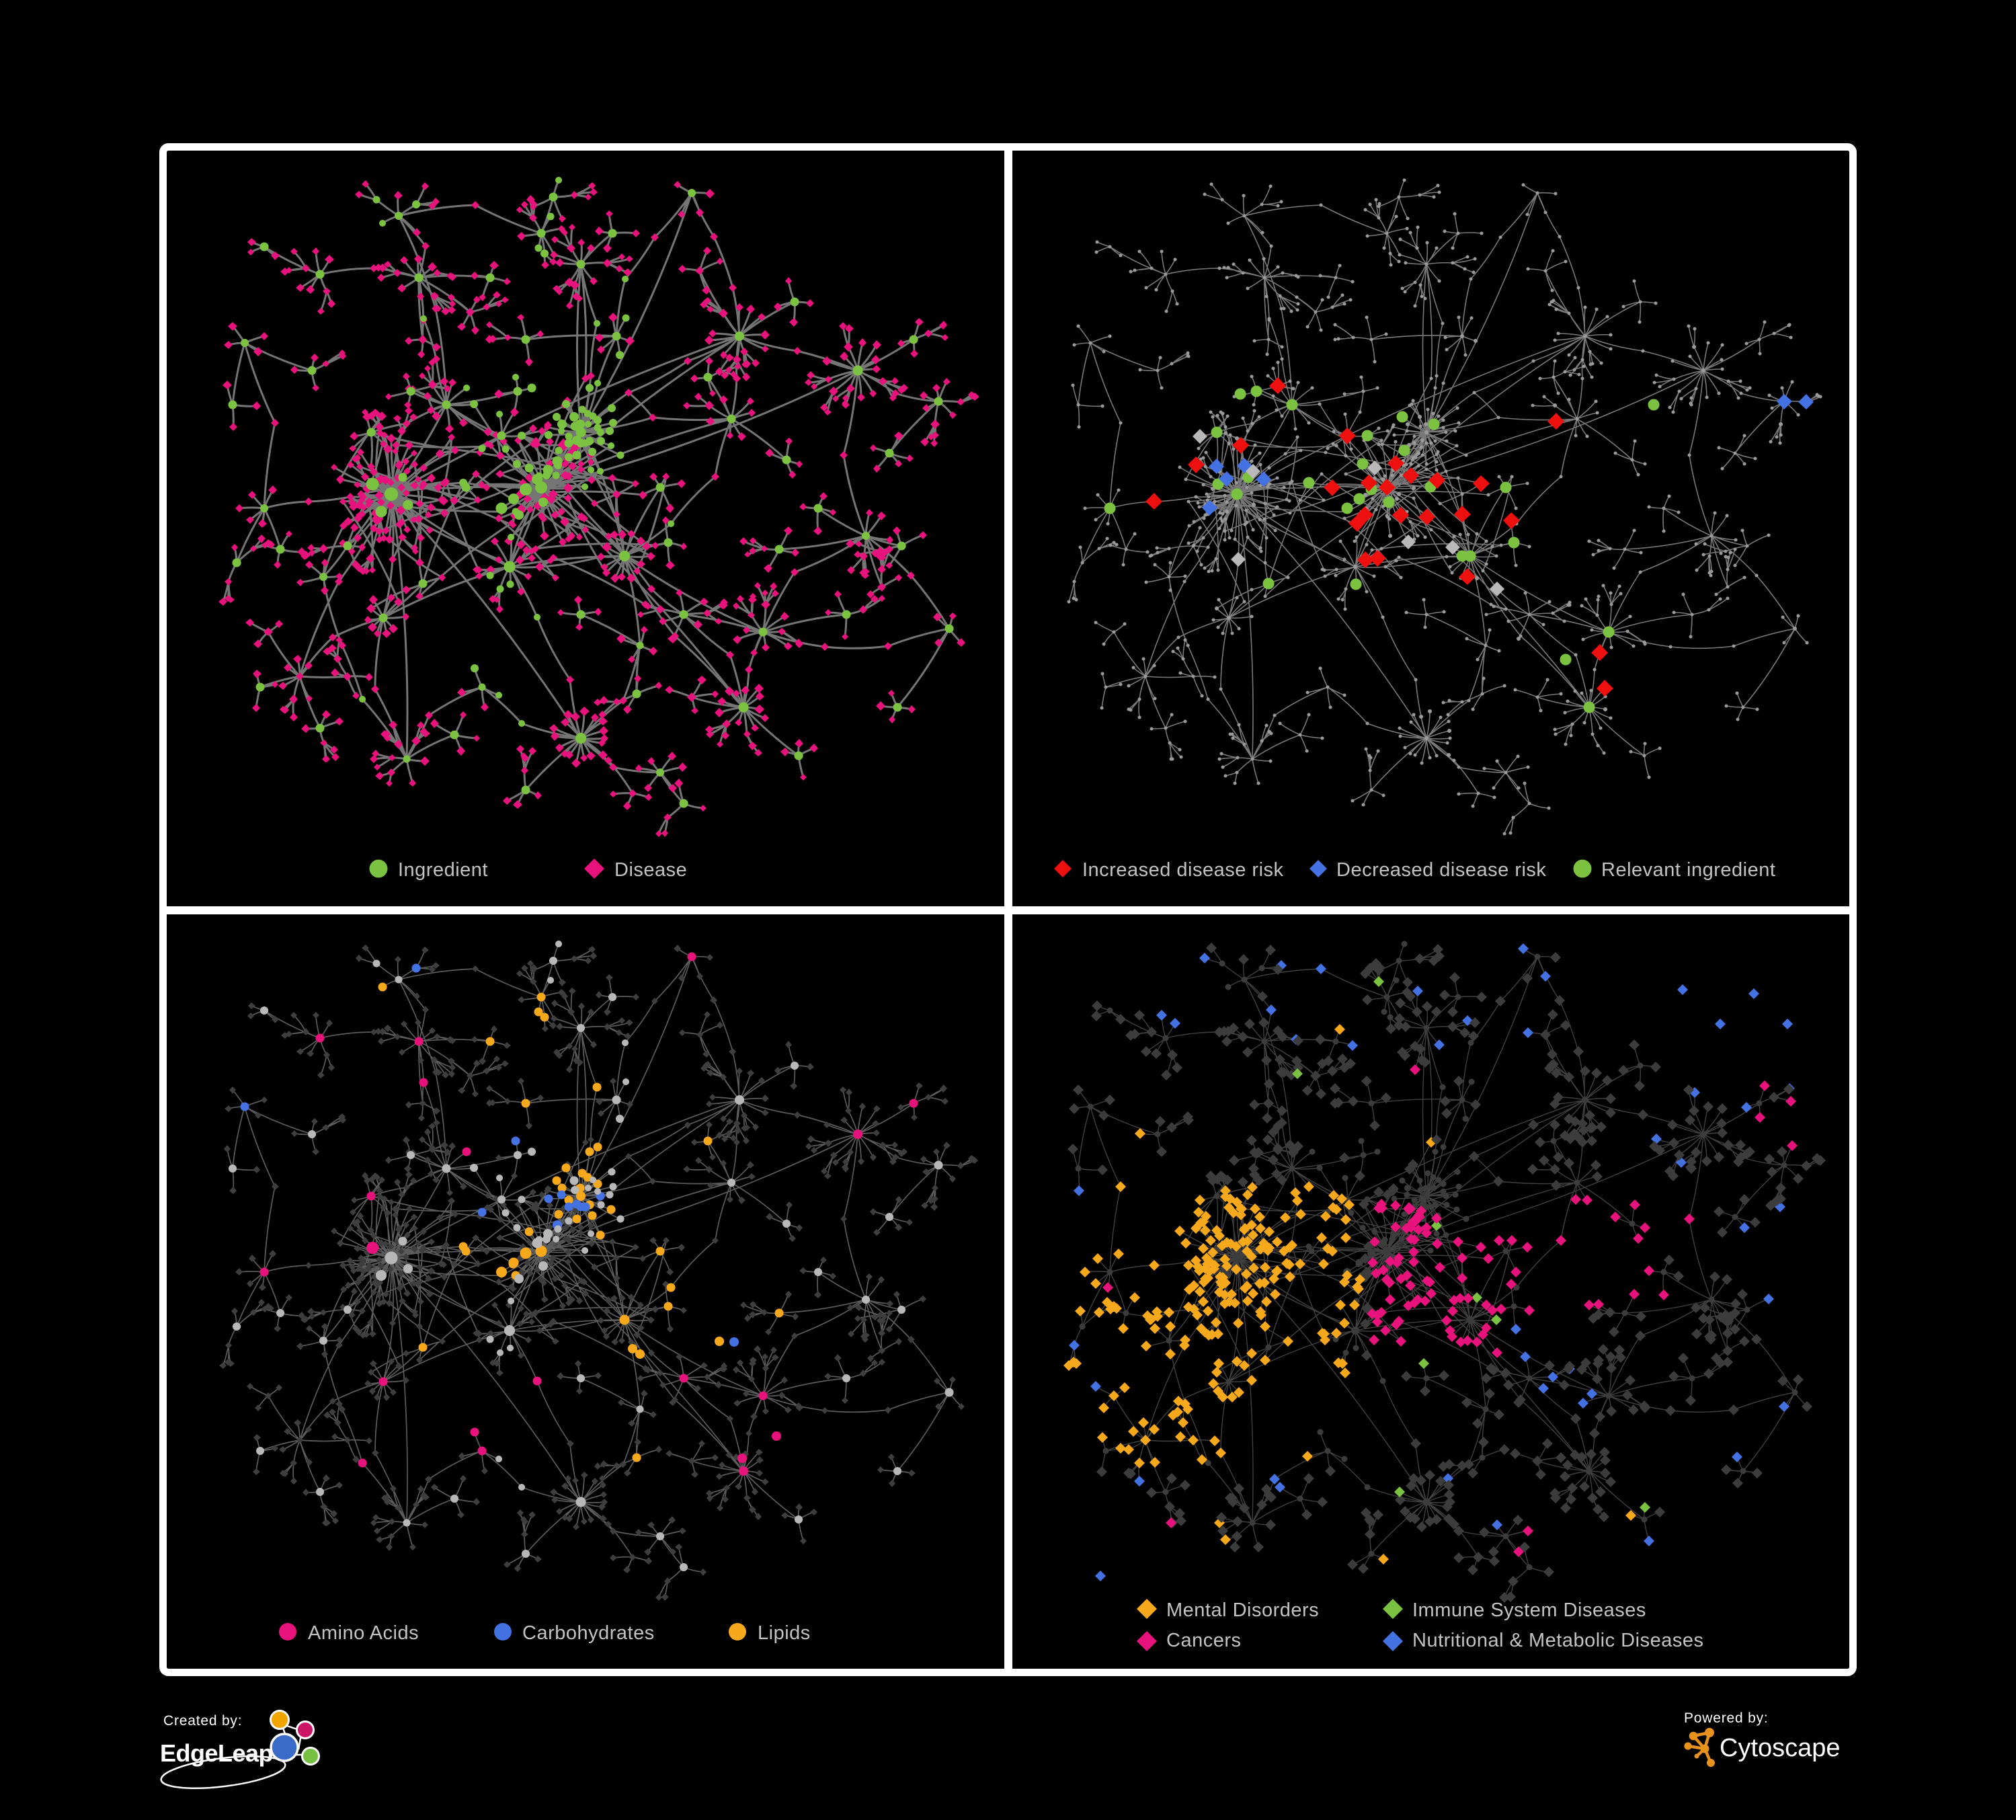  I want to click on svg-text: Powered by:, so click(1726, 1718).